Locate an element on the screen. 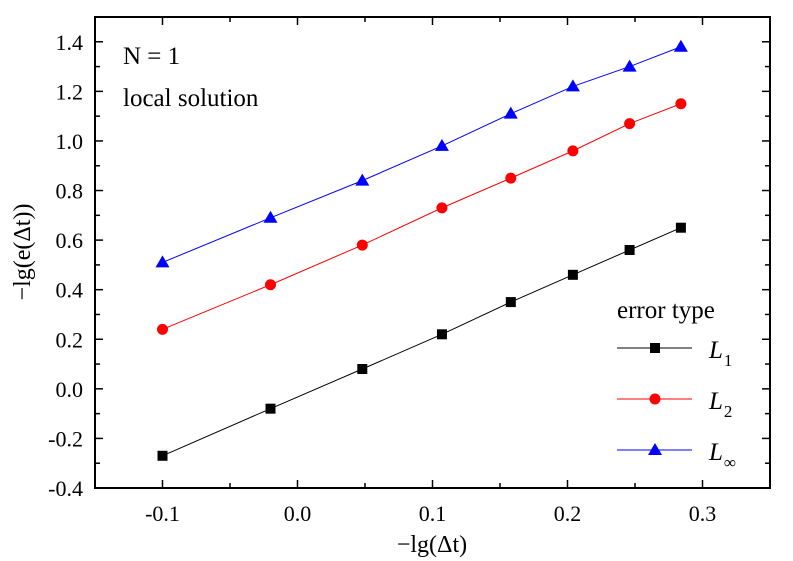 Image resolution: width=793 pixels, height=561 pixels. circle-marker-icon is located at coordinates (655, 399).